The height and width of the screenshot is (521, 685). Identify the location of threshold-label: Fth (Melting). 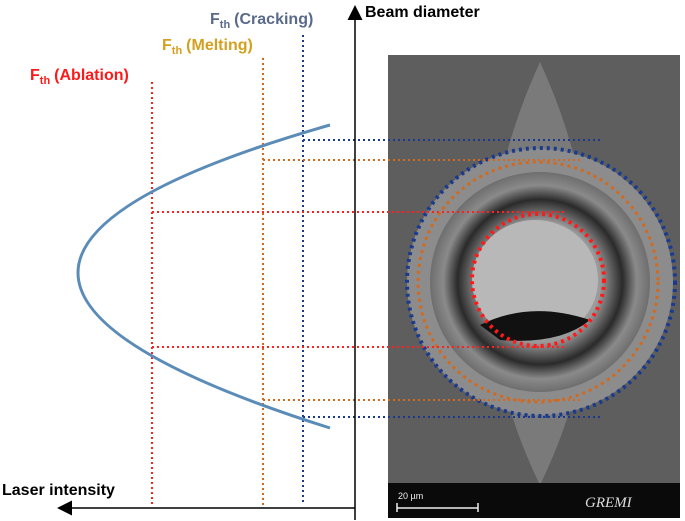
(207, 47).